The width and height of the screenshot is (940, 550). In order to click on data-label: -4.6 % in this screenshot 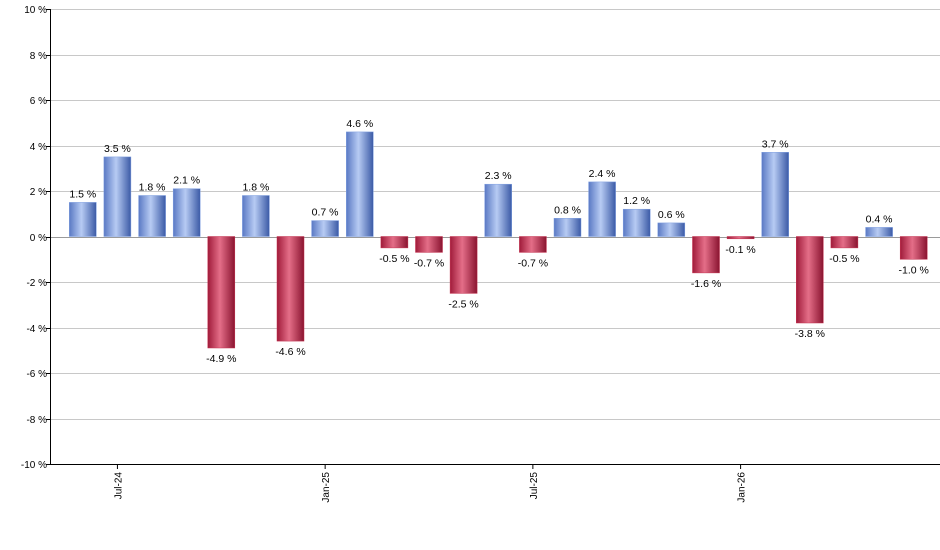, I will do `click(290, 352)`.